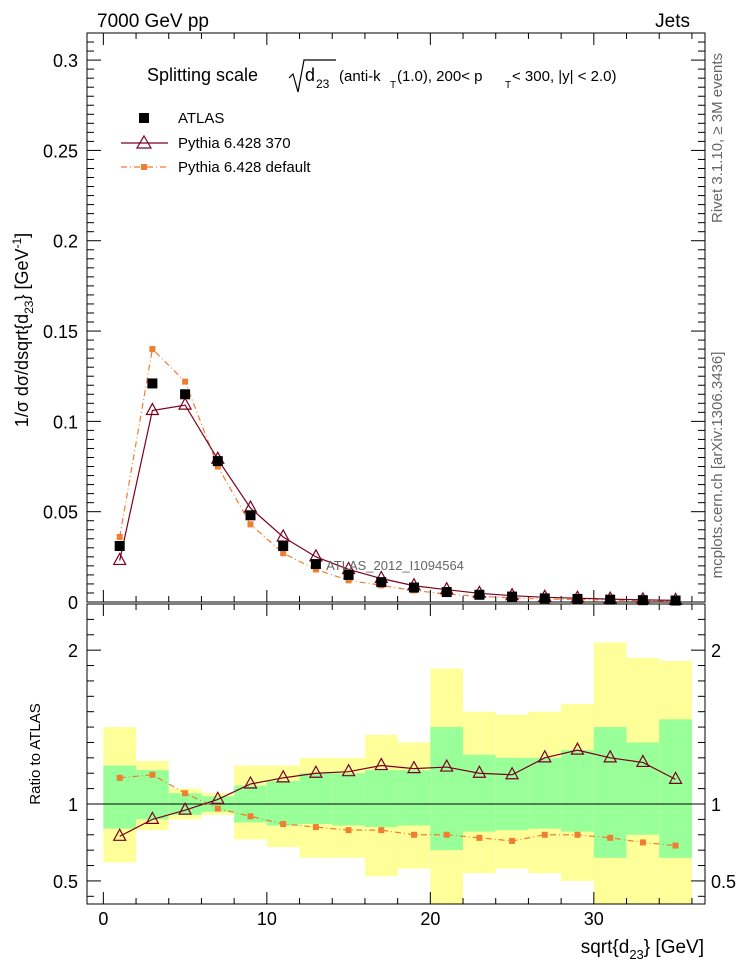  I want to click on title-sqrt-sub: 23, so click(323, 84).